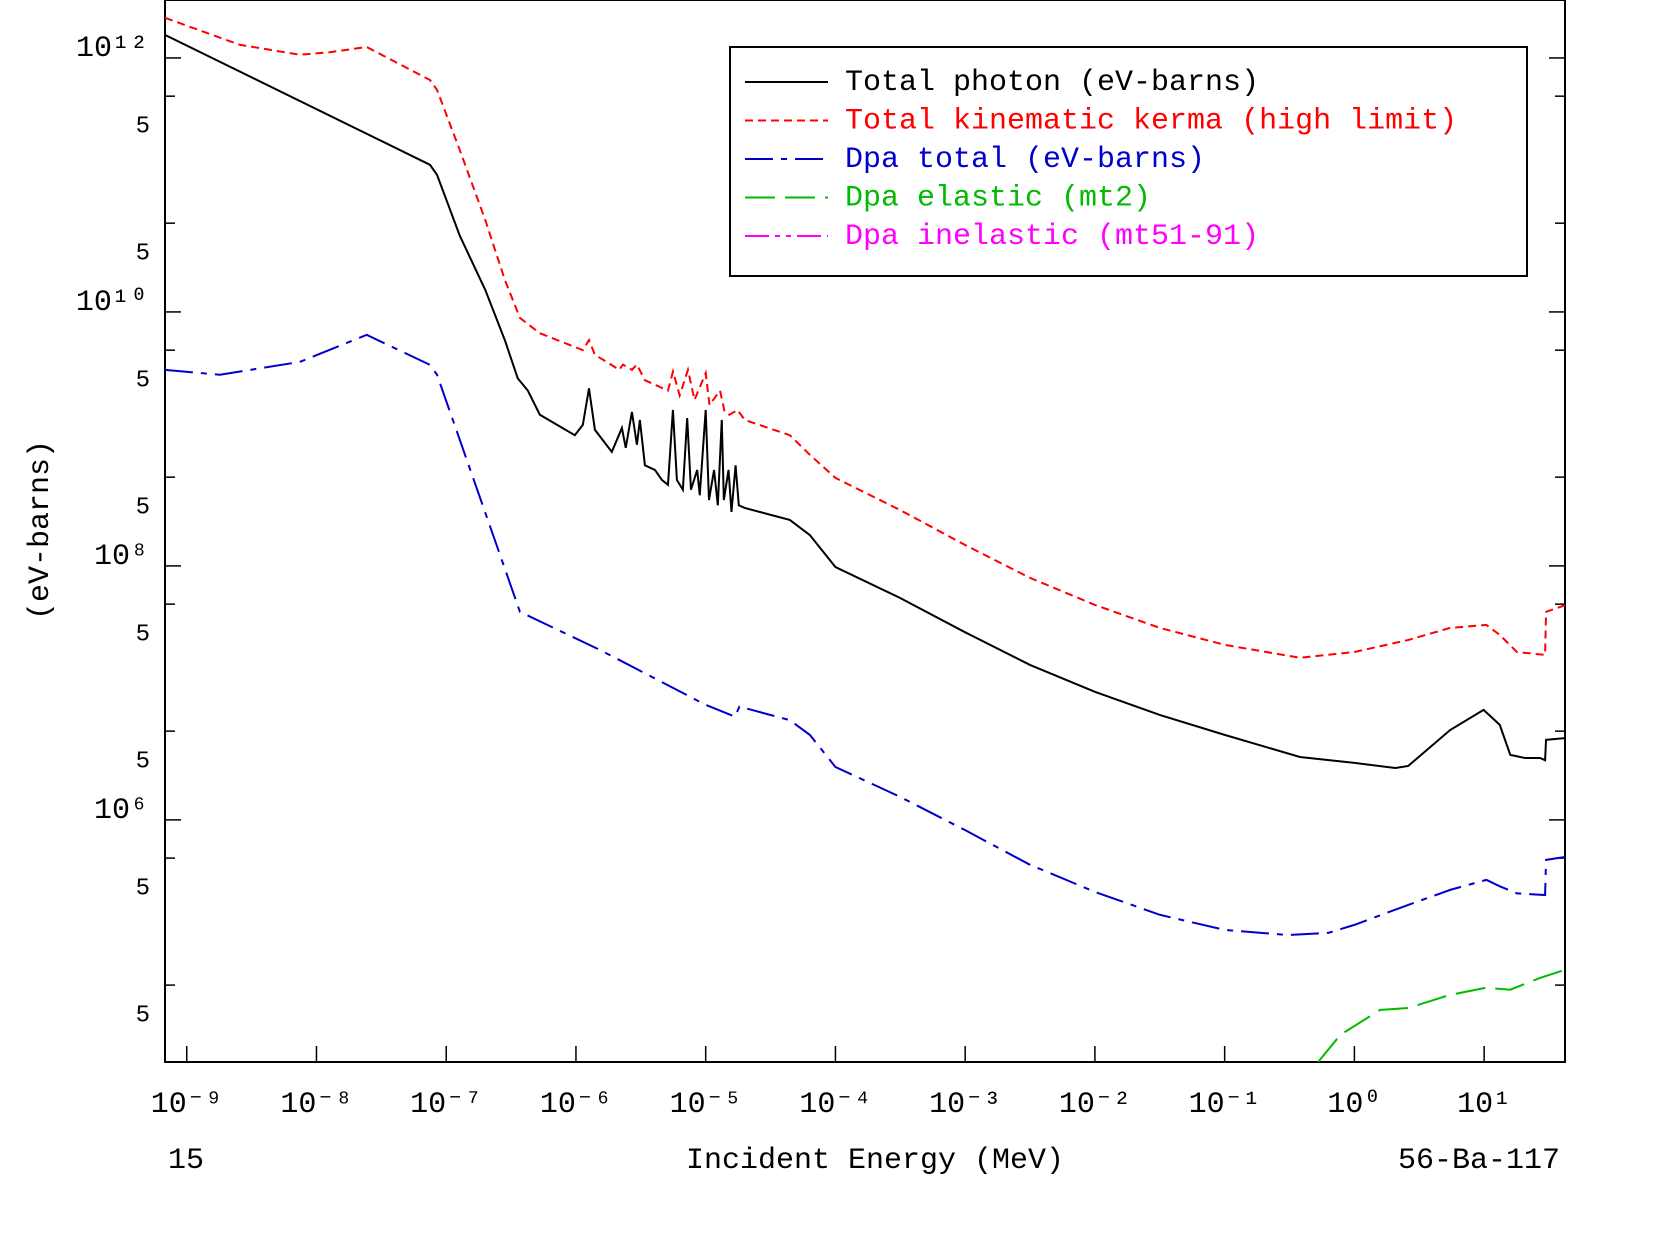 This screenshot has width=1667, height=1251. What do you see at coordinates (576, 1105) in the screenshot?
I see `x-tick-label: 10⁻⁶` at bounding box center [576, 1105].